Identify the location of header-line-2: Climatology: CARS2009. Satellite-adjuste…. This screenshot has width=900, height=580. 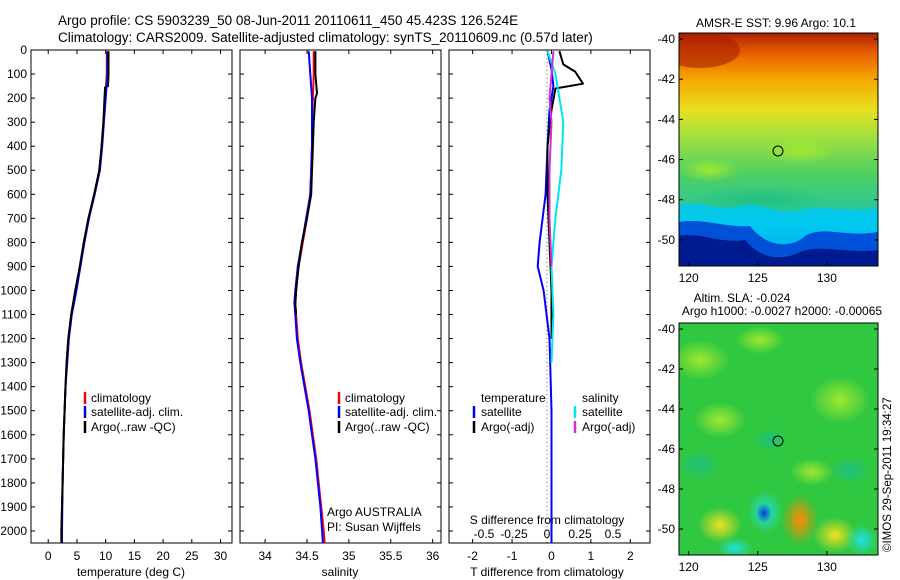
(325, 37).